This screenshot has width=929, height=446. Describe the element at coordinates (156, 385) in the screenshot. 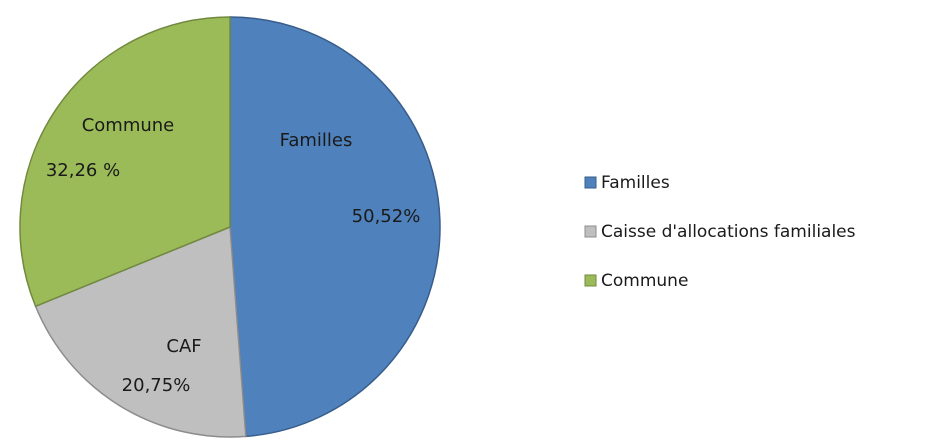

I see `slice-value-caf: 20,75%` at that location.